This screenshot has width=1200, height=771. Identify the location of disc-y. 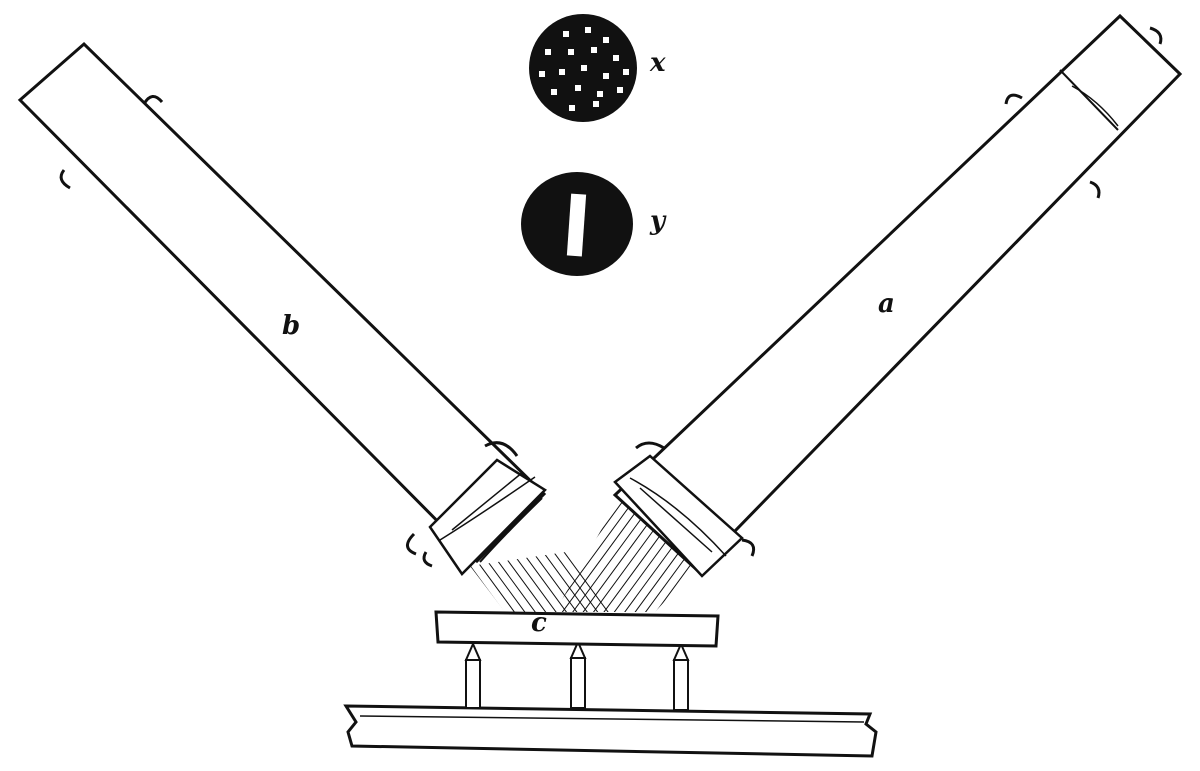
(577, 224).